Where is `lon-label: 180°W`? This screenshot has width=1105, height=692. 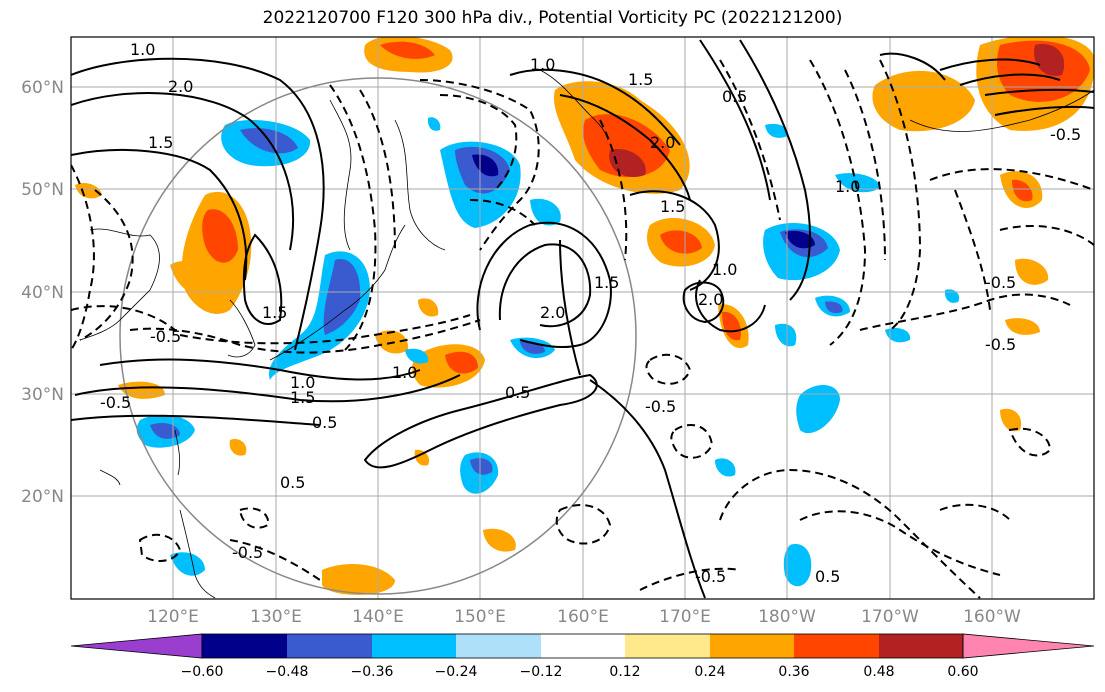
lon-label: 180°W is located at coordinates (787, 617).